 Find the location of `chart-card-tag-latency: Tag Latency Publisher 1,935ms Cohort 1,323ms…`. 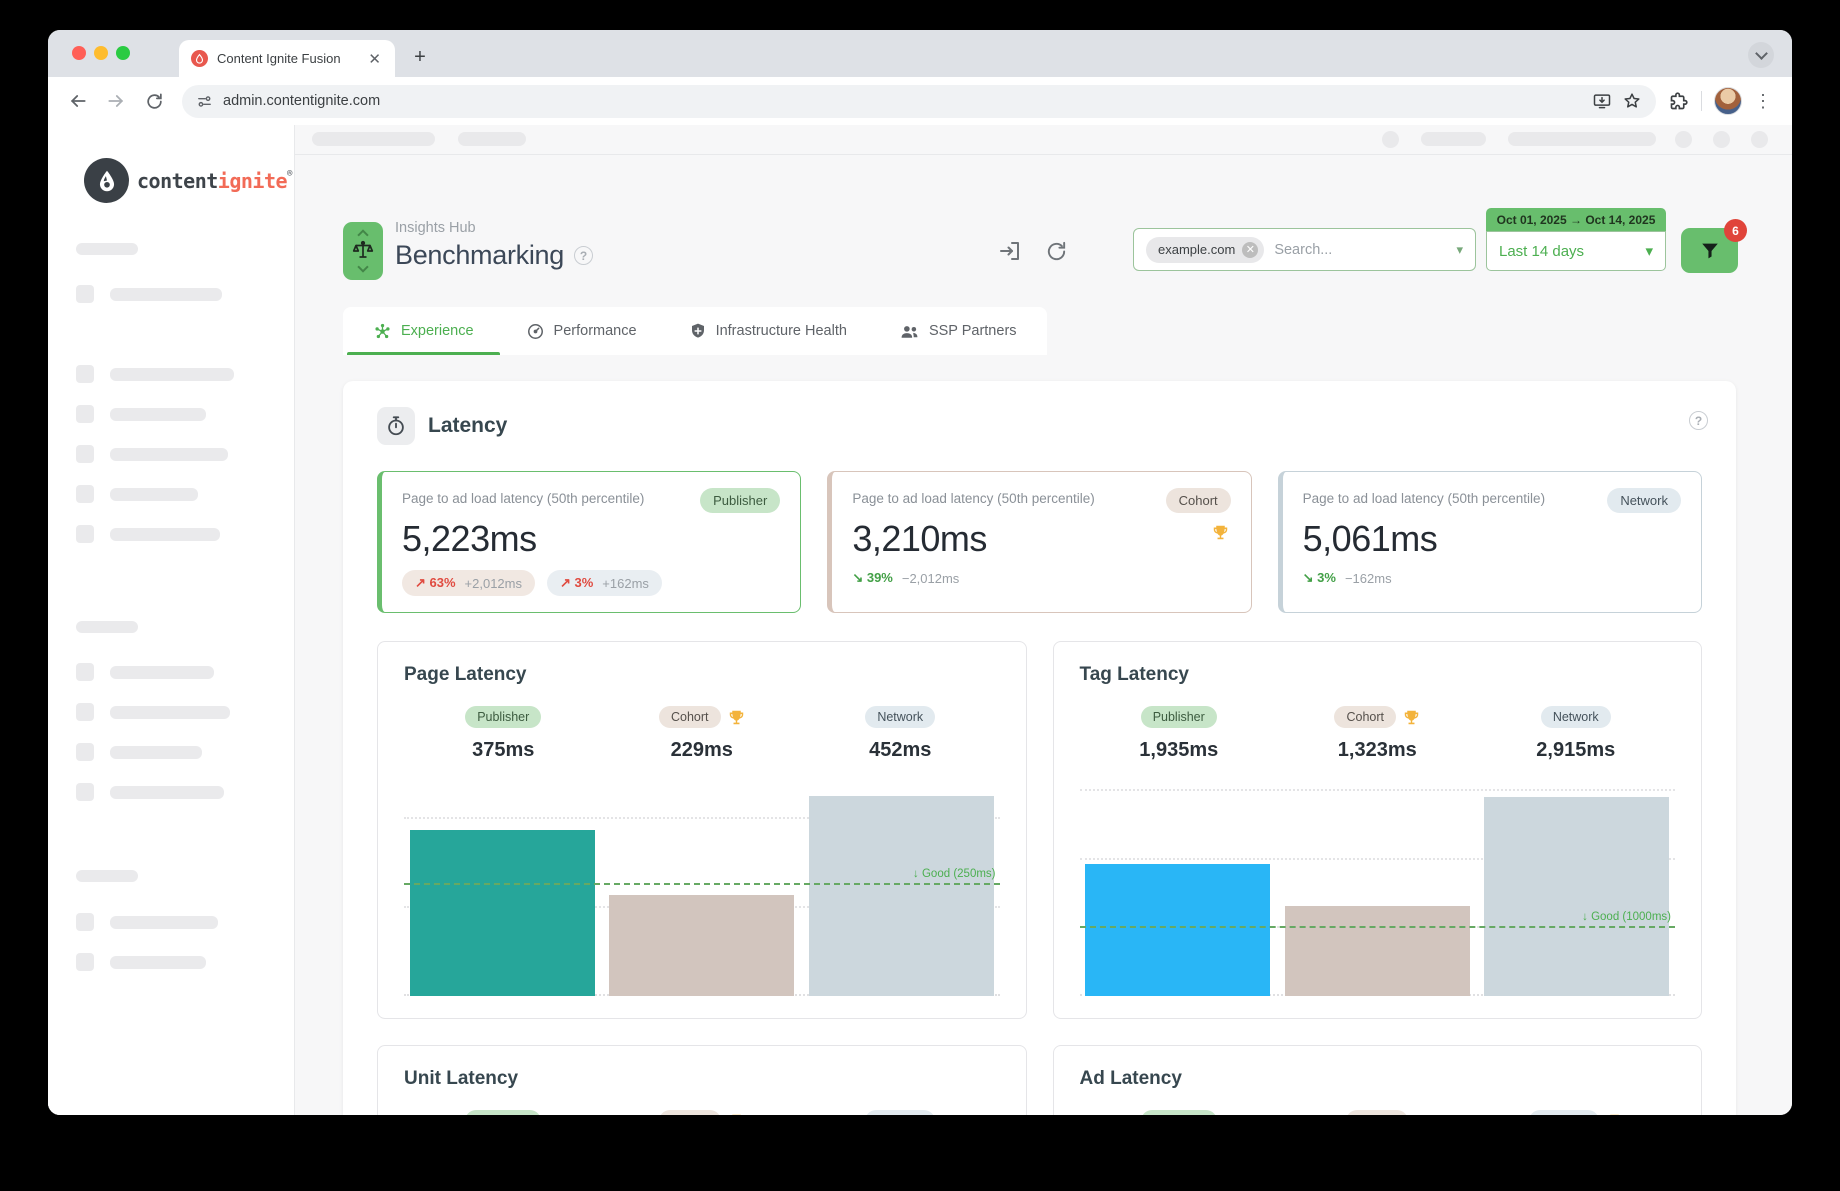

chart-card-tag-latency: Tag Latency Publisher 1,935ms Cohort 1,323ms… is located at coordinates (1377, 830).